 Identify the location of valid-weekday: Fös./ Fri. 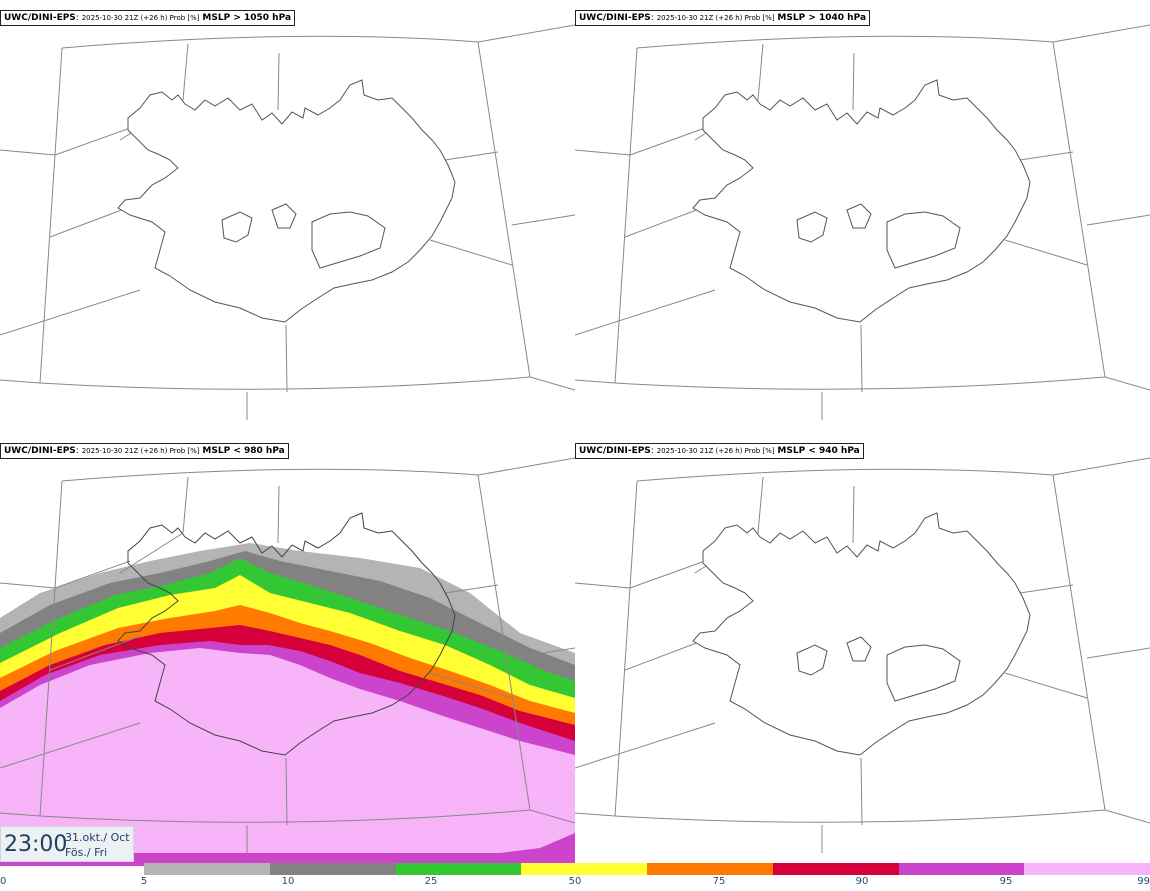
(86, 852).